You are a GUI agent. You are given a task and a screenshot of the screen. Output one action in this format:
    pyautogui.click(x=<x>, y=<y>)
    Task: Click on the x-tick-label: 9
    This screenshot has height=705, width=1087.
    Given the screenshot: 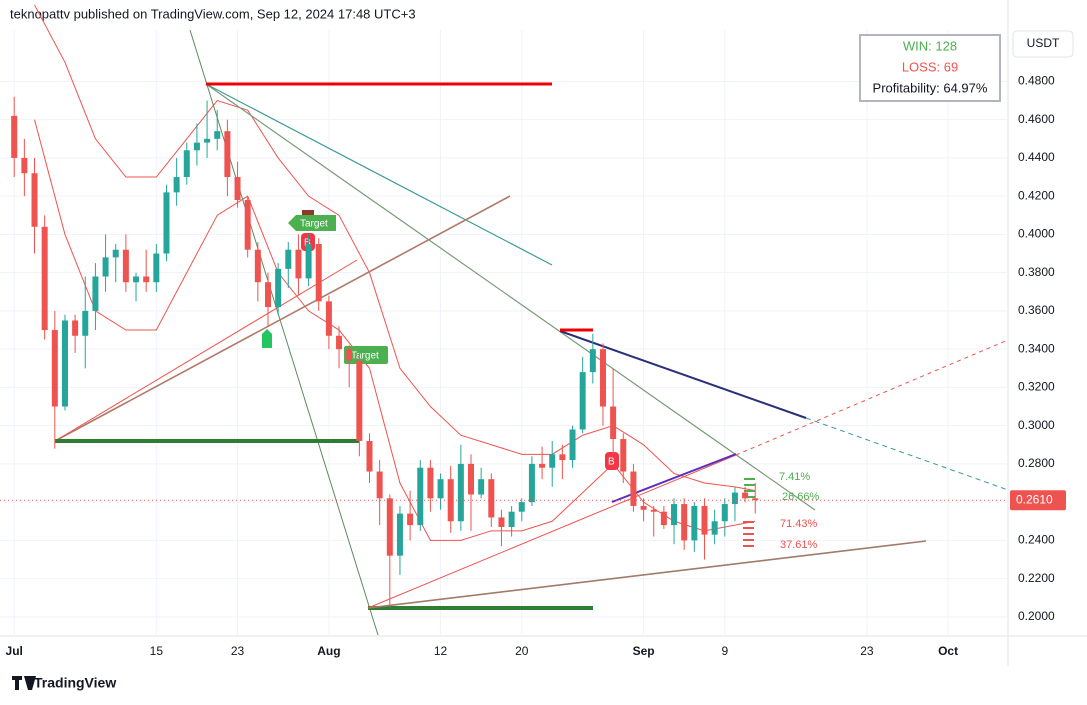 What is the action you would take?
    pyautogui.click(x=724, y=651)
    